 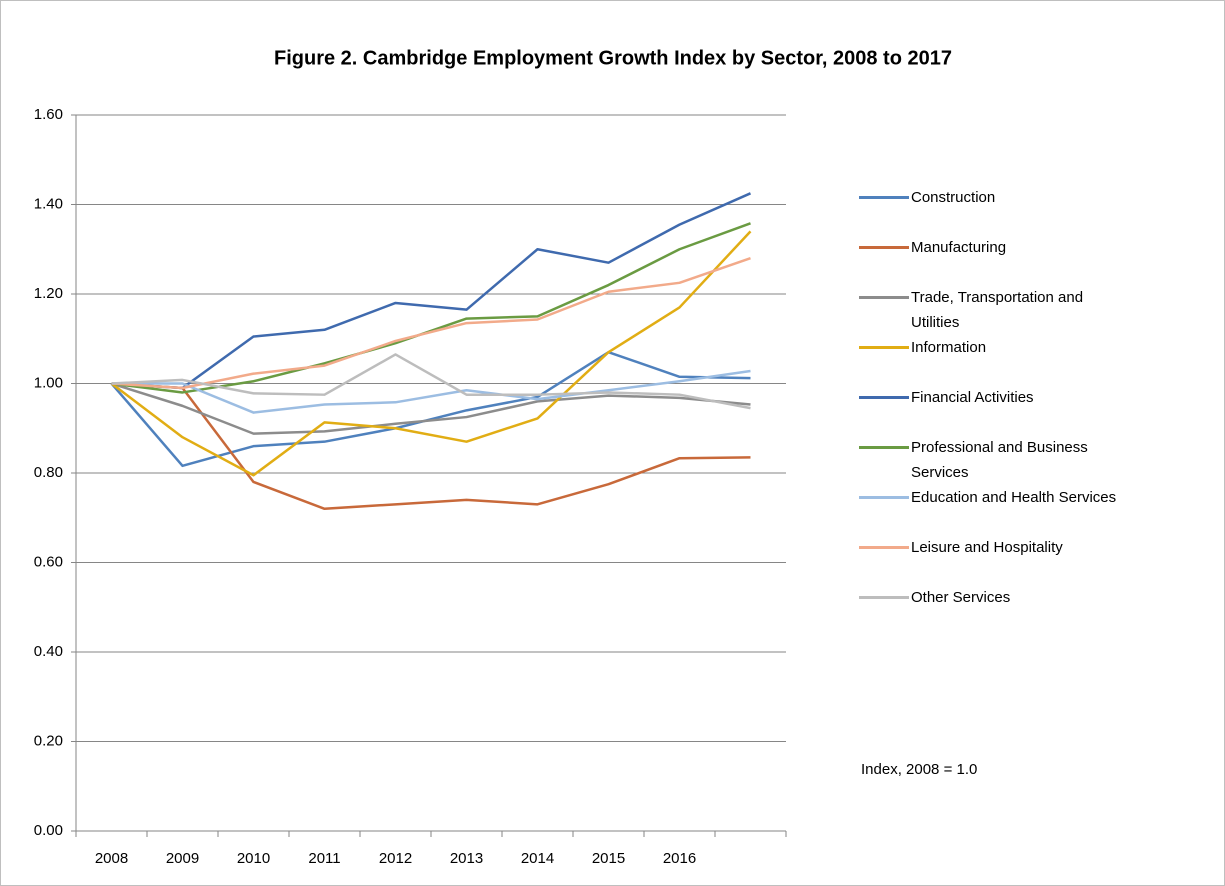 I want to click on x-tick-label: 2012, so click(x=395, y=858).